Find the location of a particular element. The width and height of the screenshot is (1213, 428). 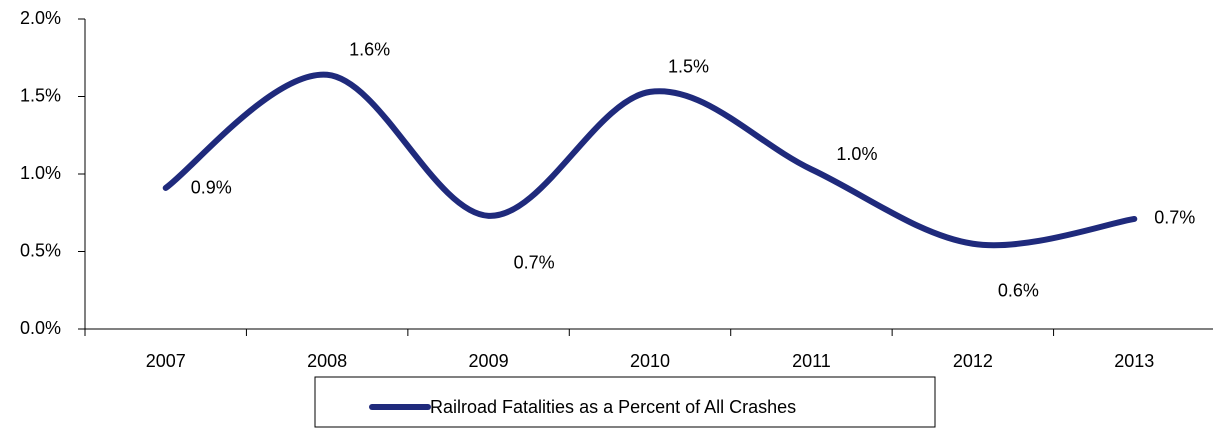

y-tick-label: 1.0% is located at coordinates (40, 173).